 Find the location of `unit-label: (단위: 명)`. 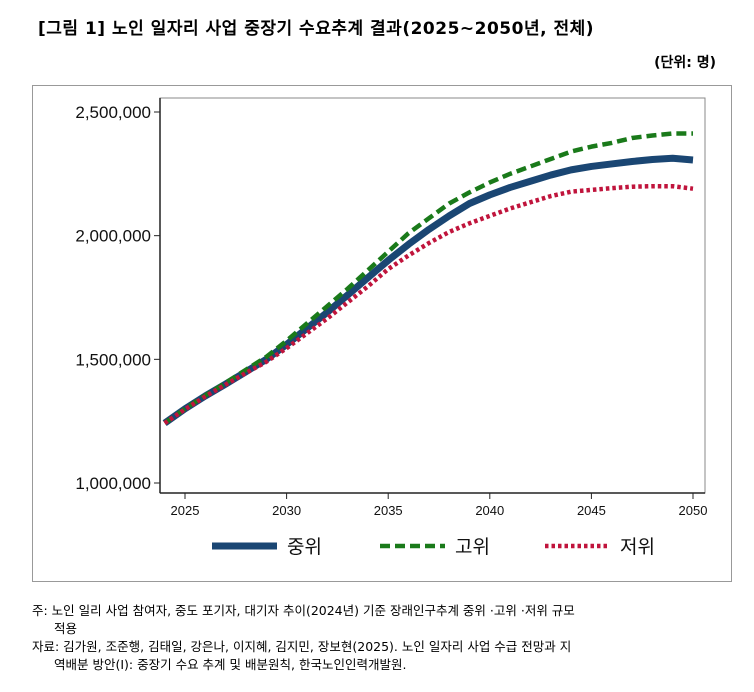

unit-label: (단위: 명) is located at coordinates (685, 63).